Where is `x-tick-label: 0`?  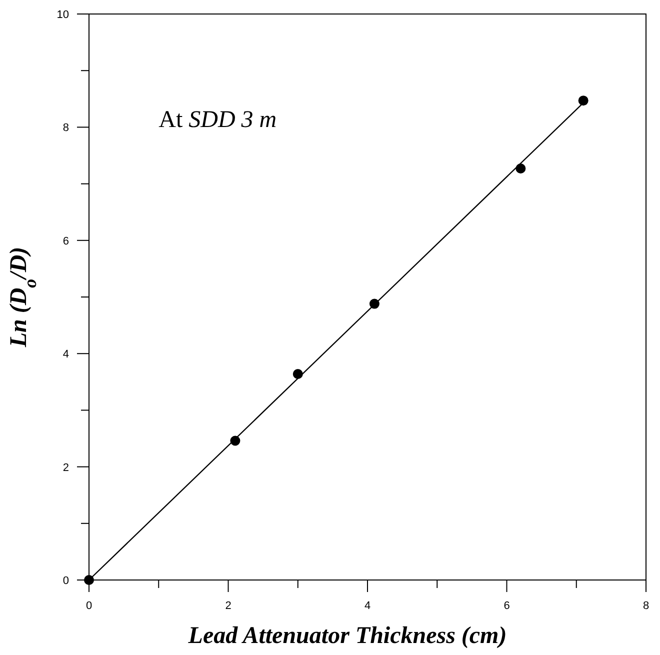
x-tick-label: 0 is located at coordinates (89, 606).